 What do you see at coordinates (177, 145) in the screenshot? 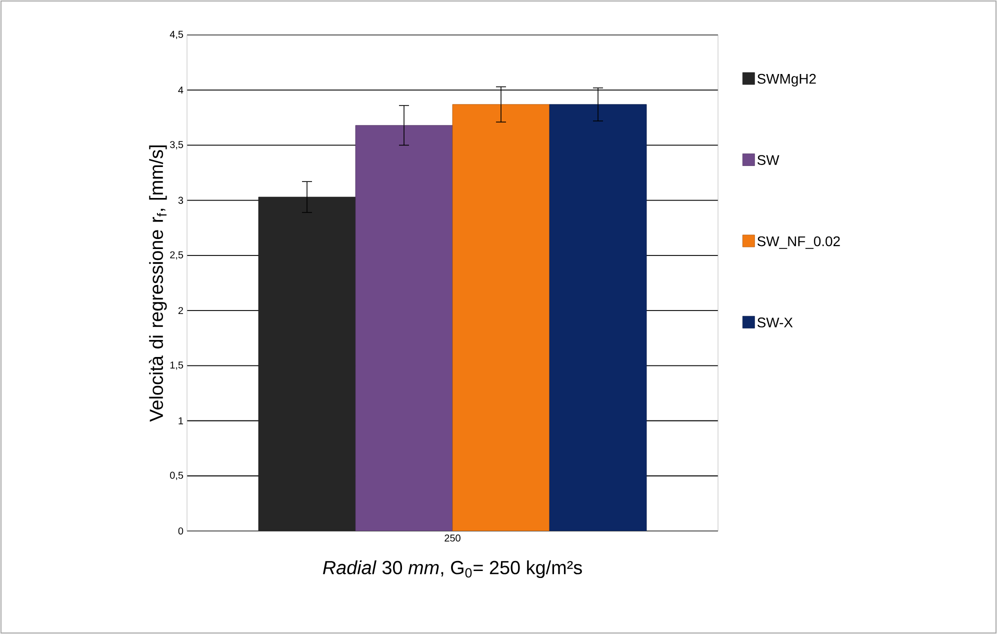
I see `y-tick-label: 3,5` at bounding box center [177, 145].